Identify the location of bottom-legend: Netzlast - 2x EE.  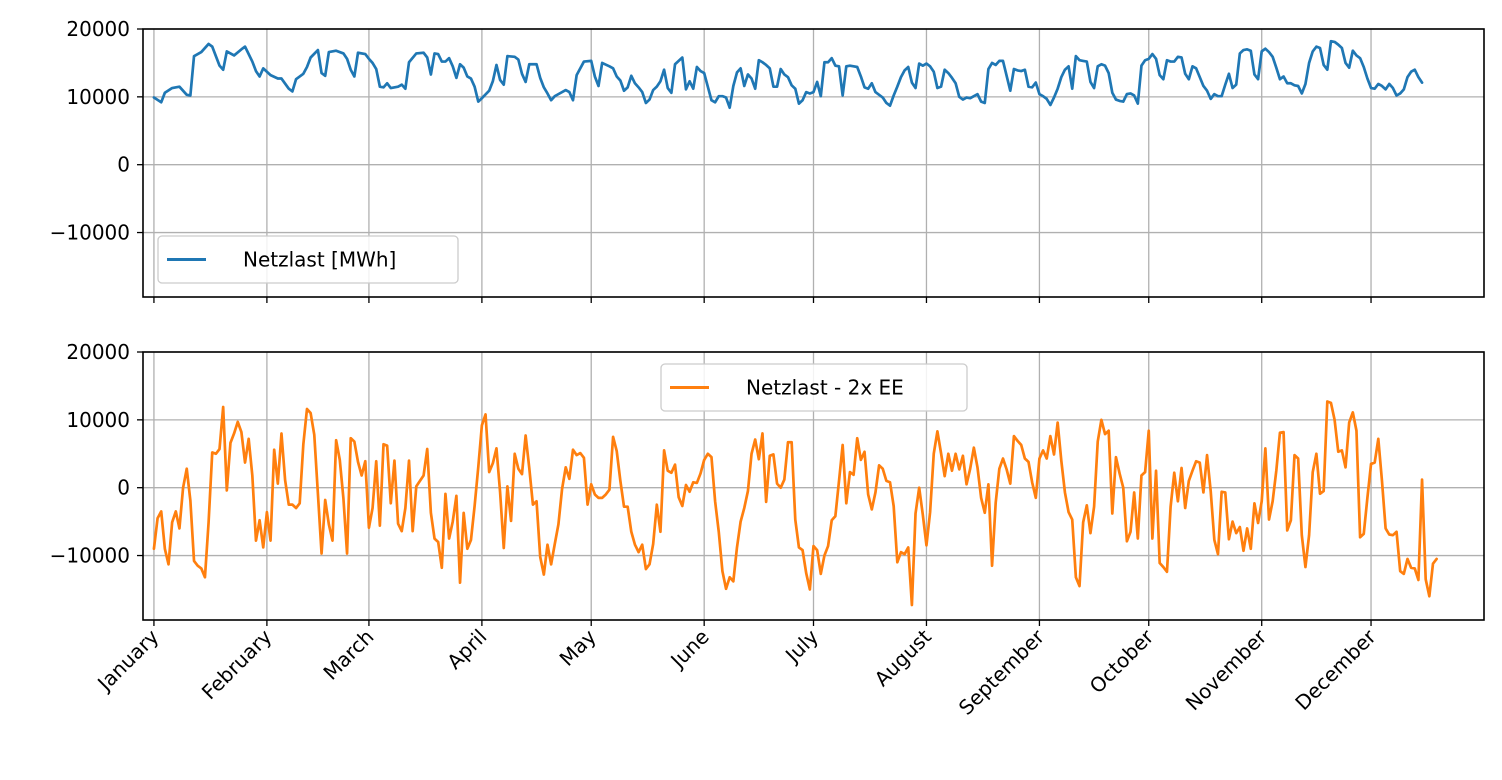
(814, 387).